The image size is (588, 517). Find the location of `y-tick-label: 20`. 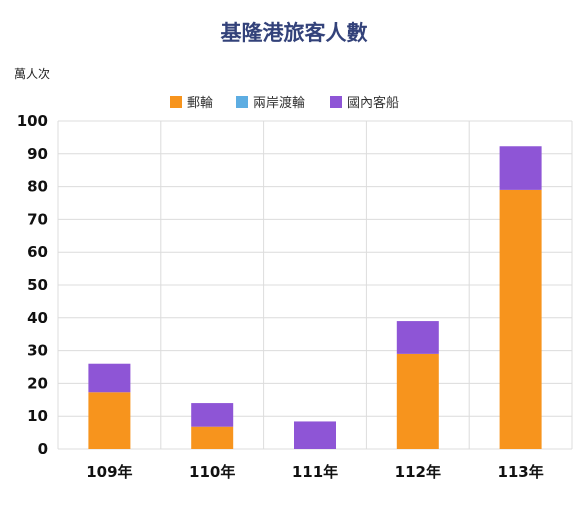

y-tick-label: 20 is located at coordinates (37, 383).